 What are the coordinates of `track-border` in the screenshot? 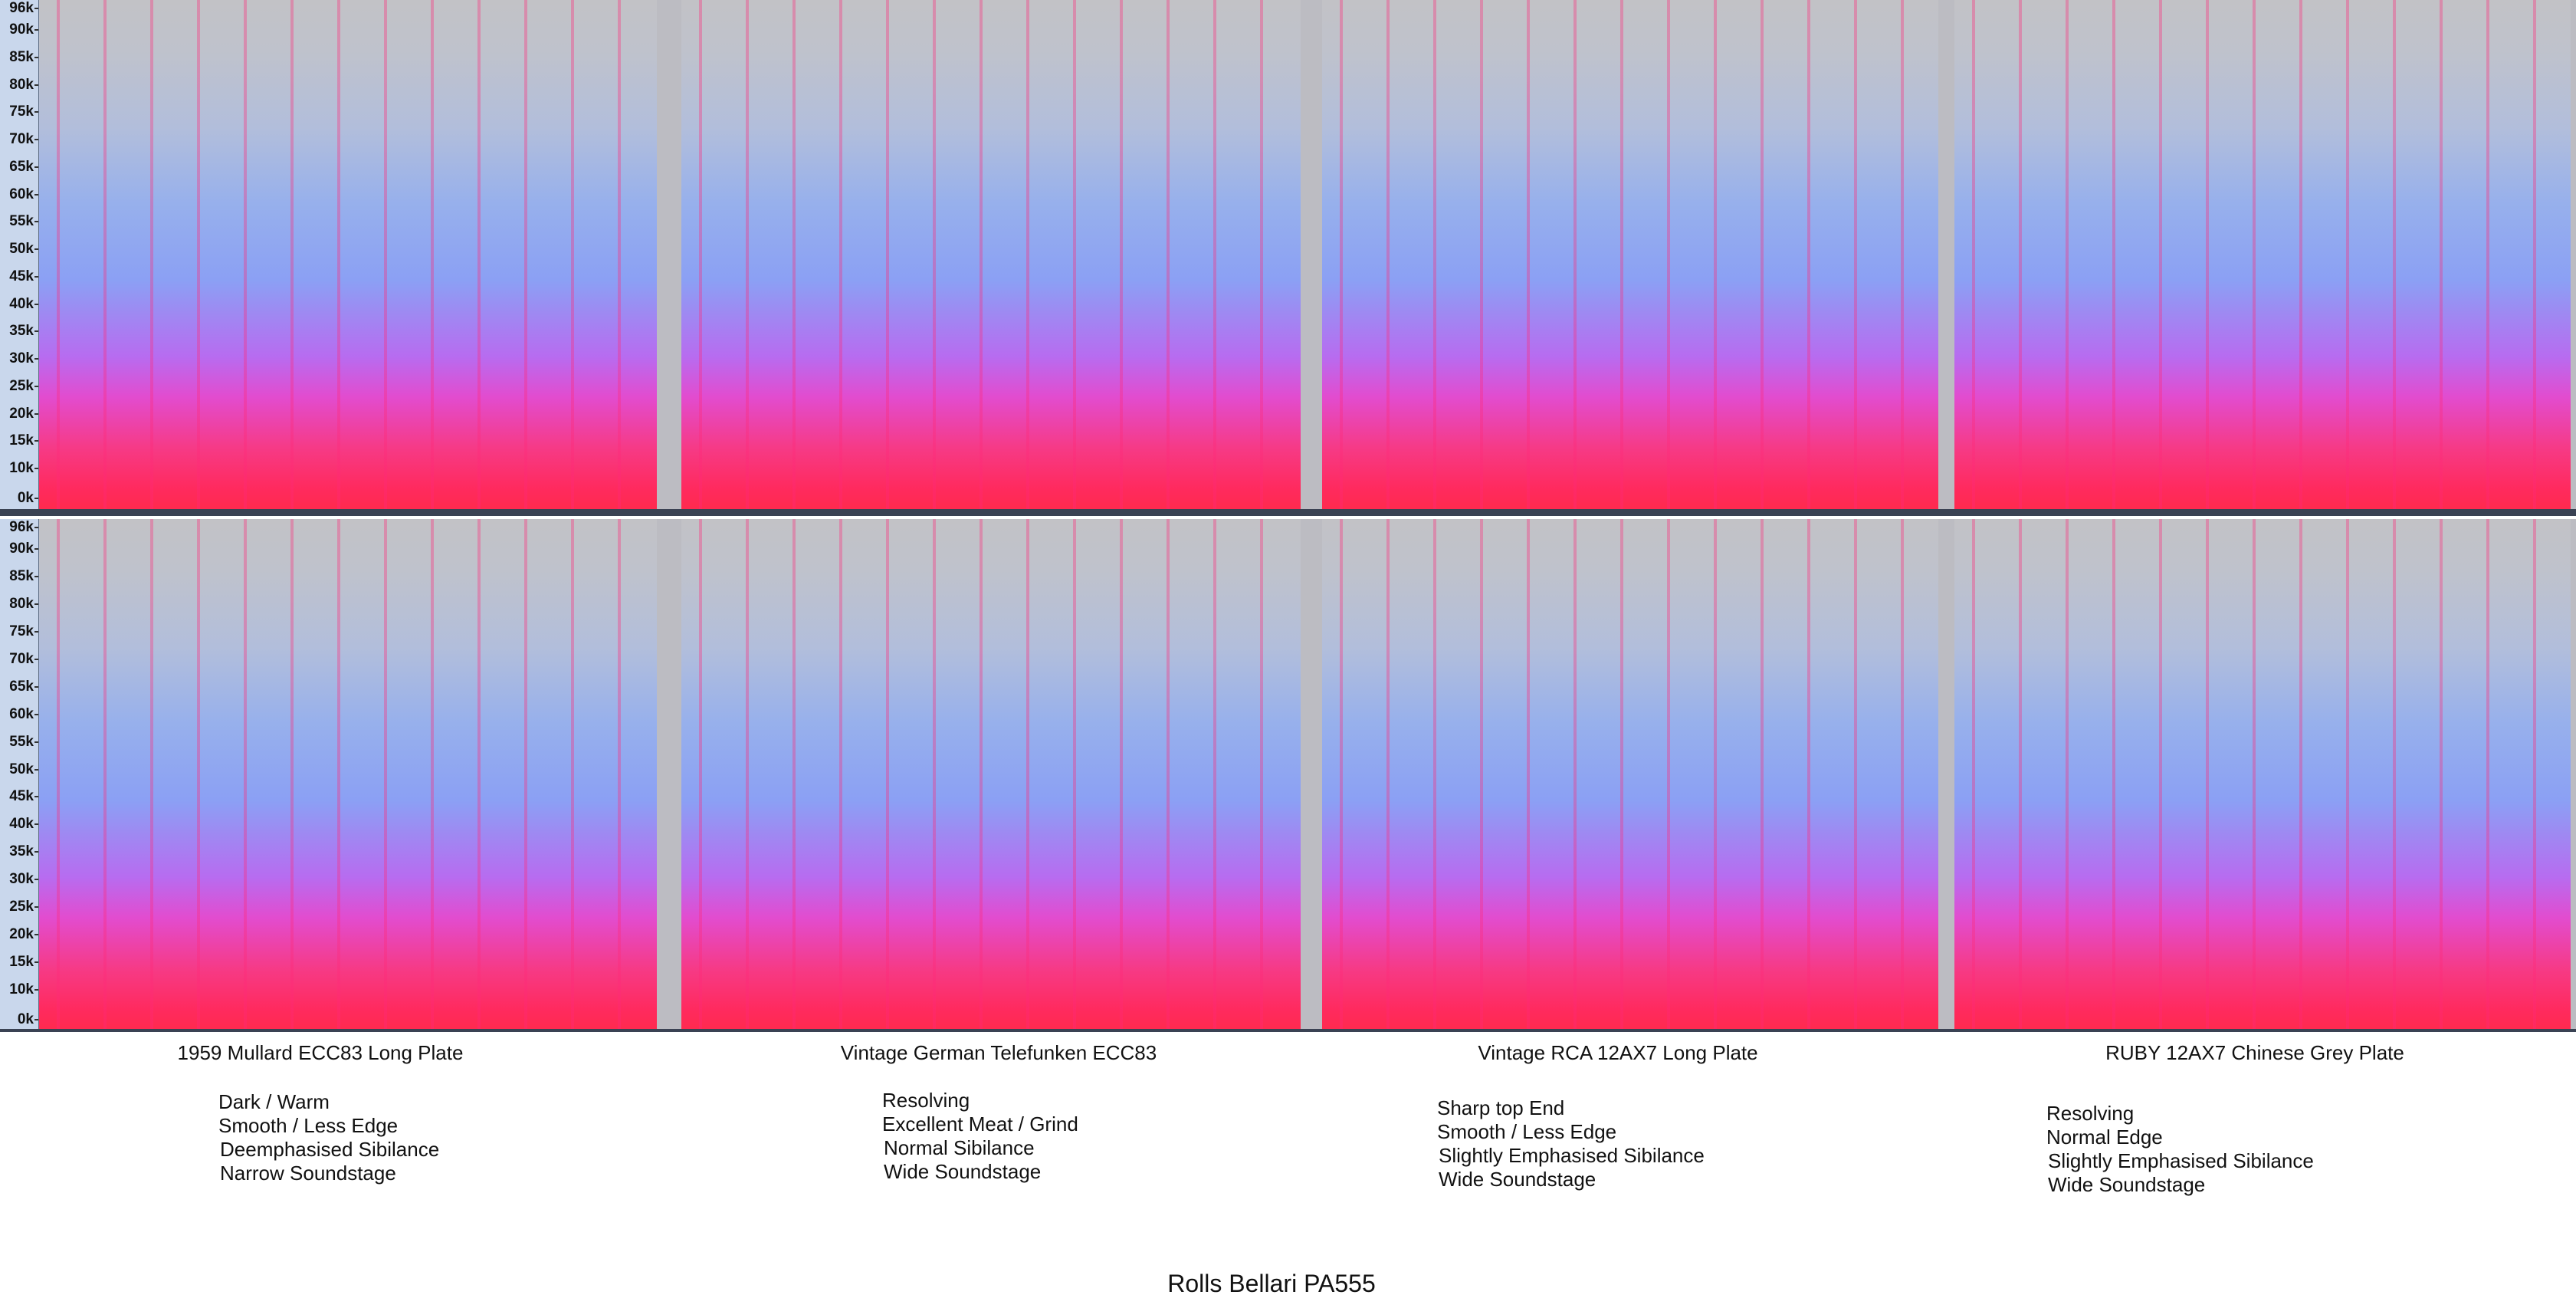 It's located at (1288, 1030).